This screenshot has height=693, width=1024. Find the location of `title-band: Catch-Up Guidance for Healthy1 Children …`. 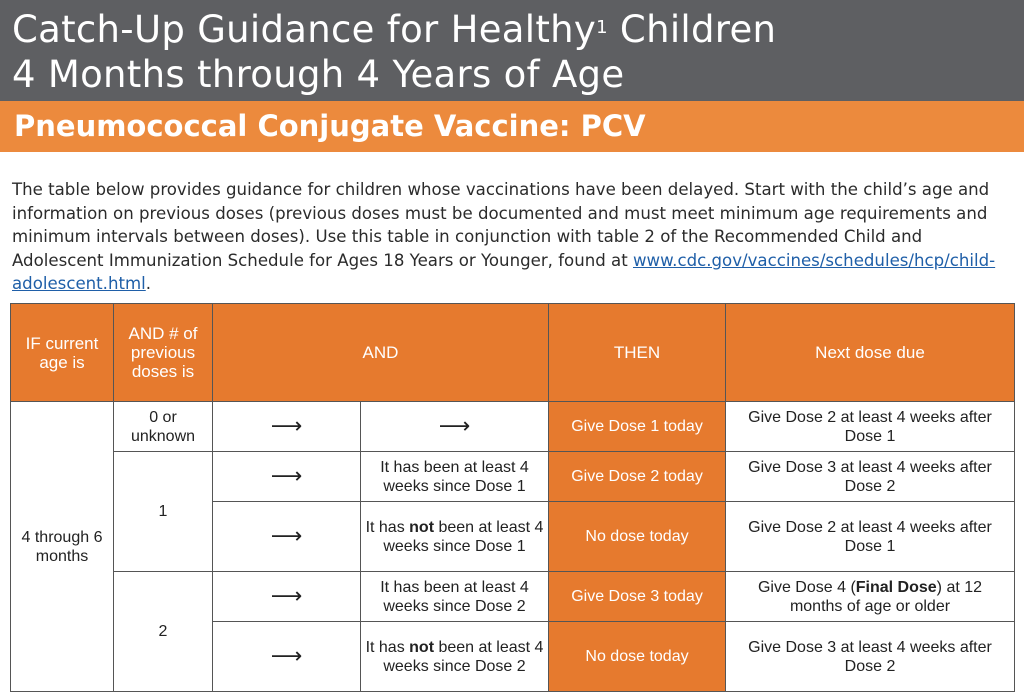

title-band: Catch-Up Guidance for Healthy1 Children … is located at coordinates (512, 50).